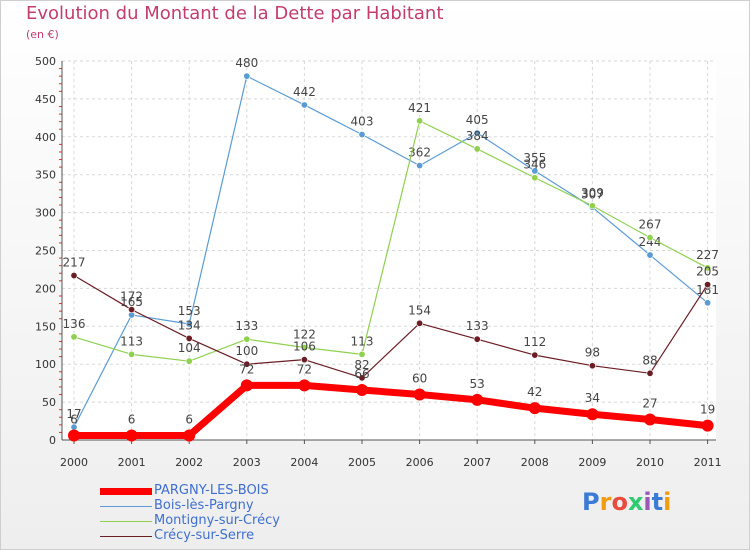 The width and height of the screenshot is (750, 550). Describe the element at coordinates (419, 153) in the screenshot. I see `data-label: 362` at that location.